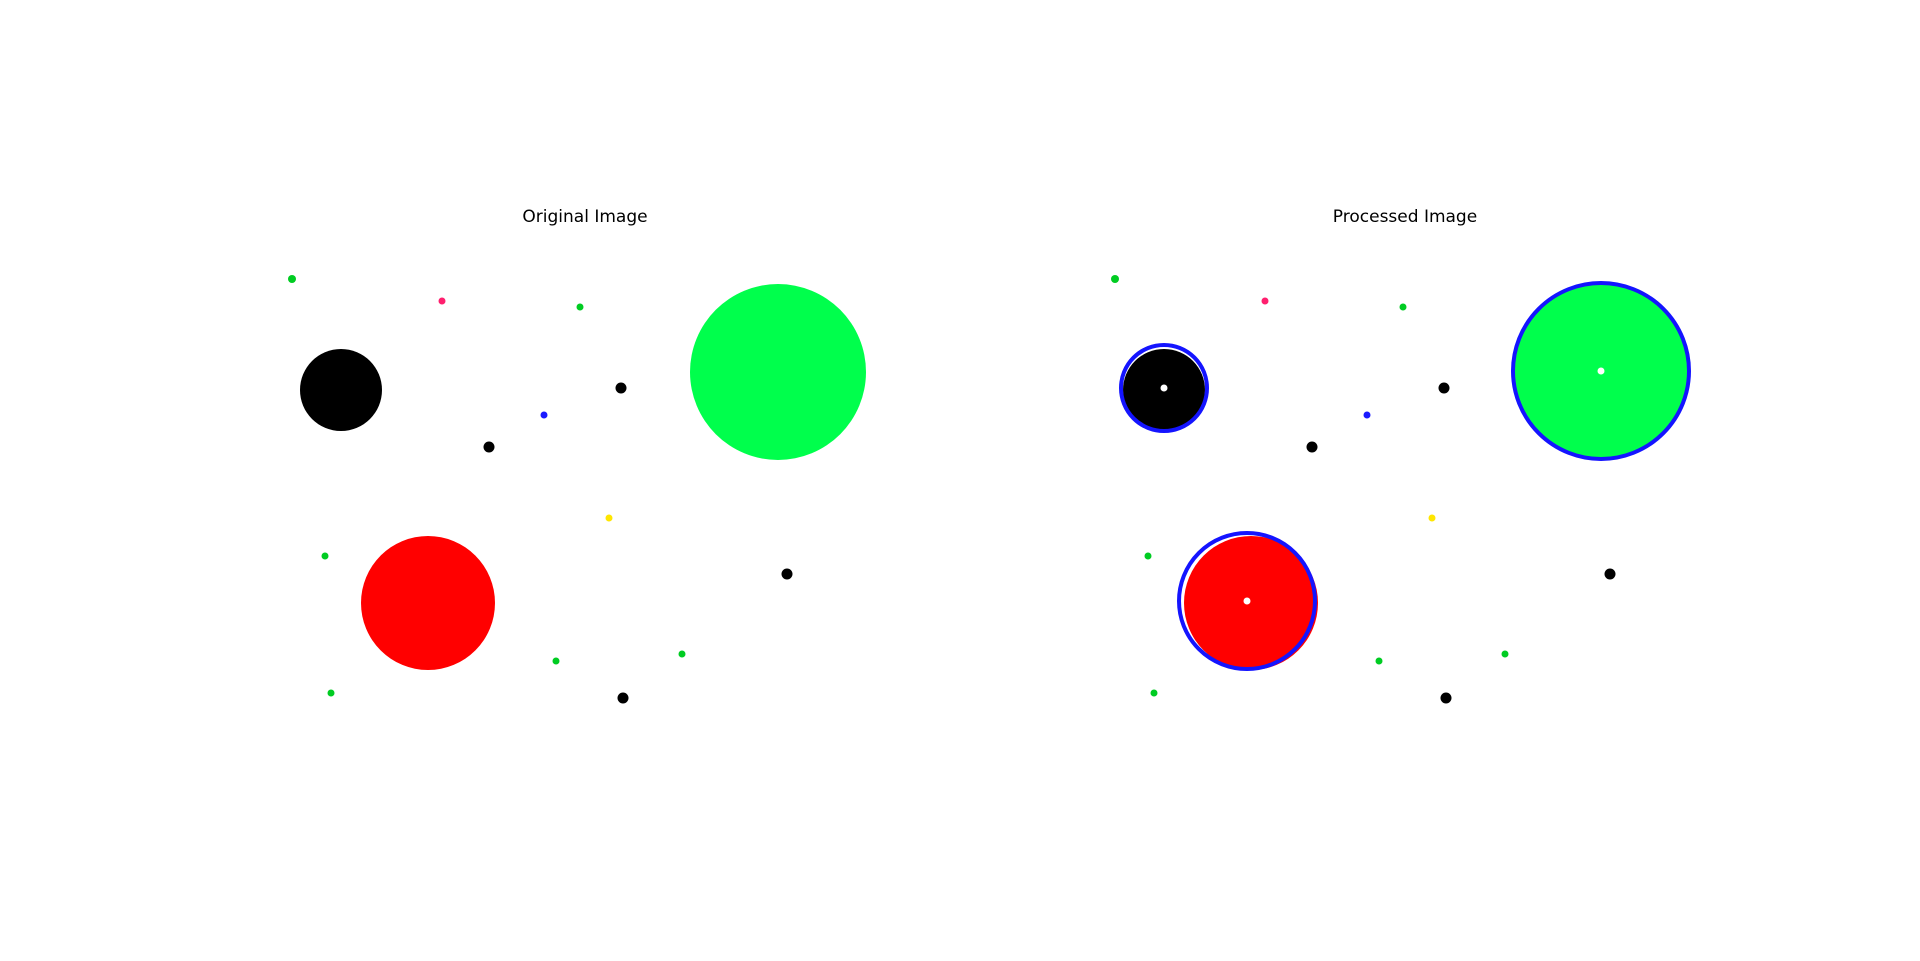 This screenshot has width=1920, height=961. What do you see at coordinates (778, 372) in the screenshot?
I see `original-green-circle` at bounding box center [778, 372].